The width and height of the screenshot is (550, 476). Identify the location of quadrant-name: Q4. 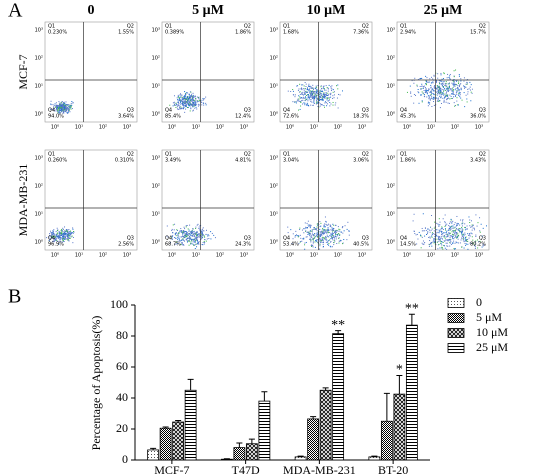
(168, 111).